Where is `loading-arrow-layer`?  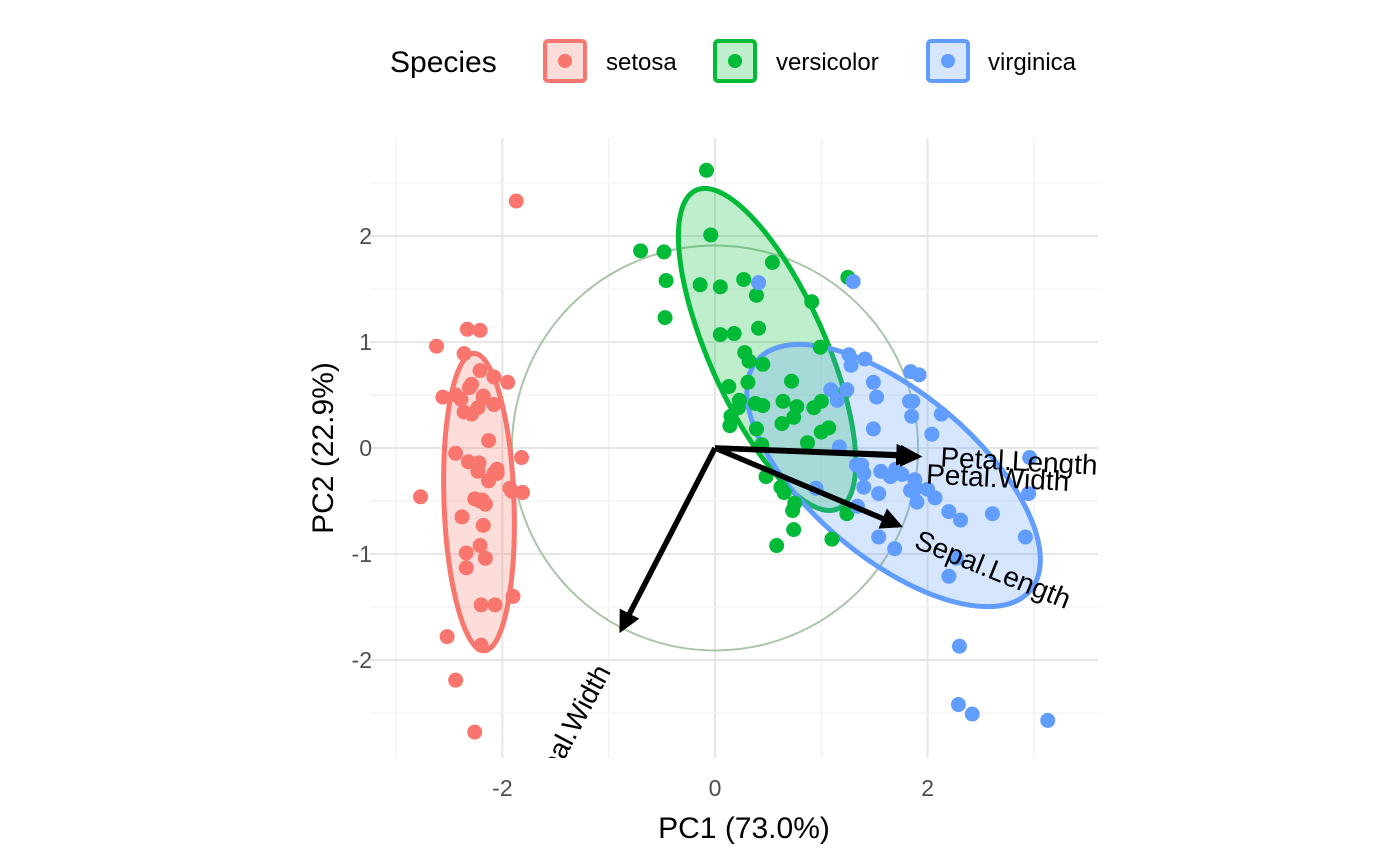
loading-arrow-layer is located at coordinates (771, 538).